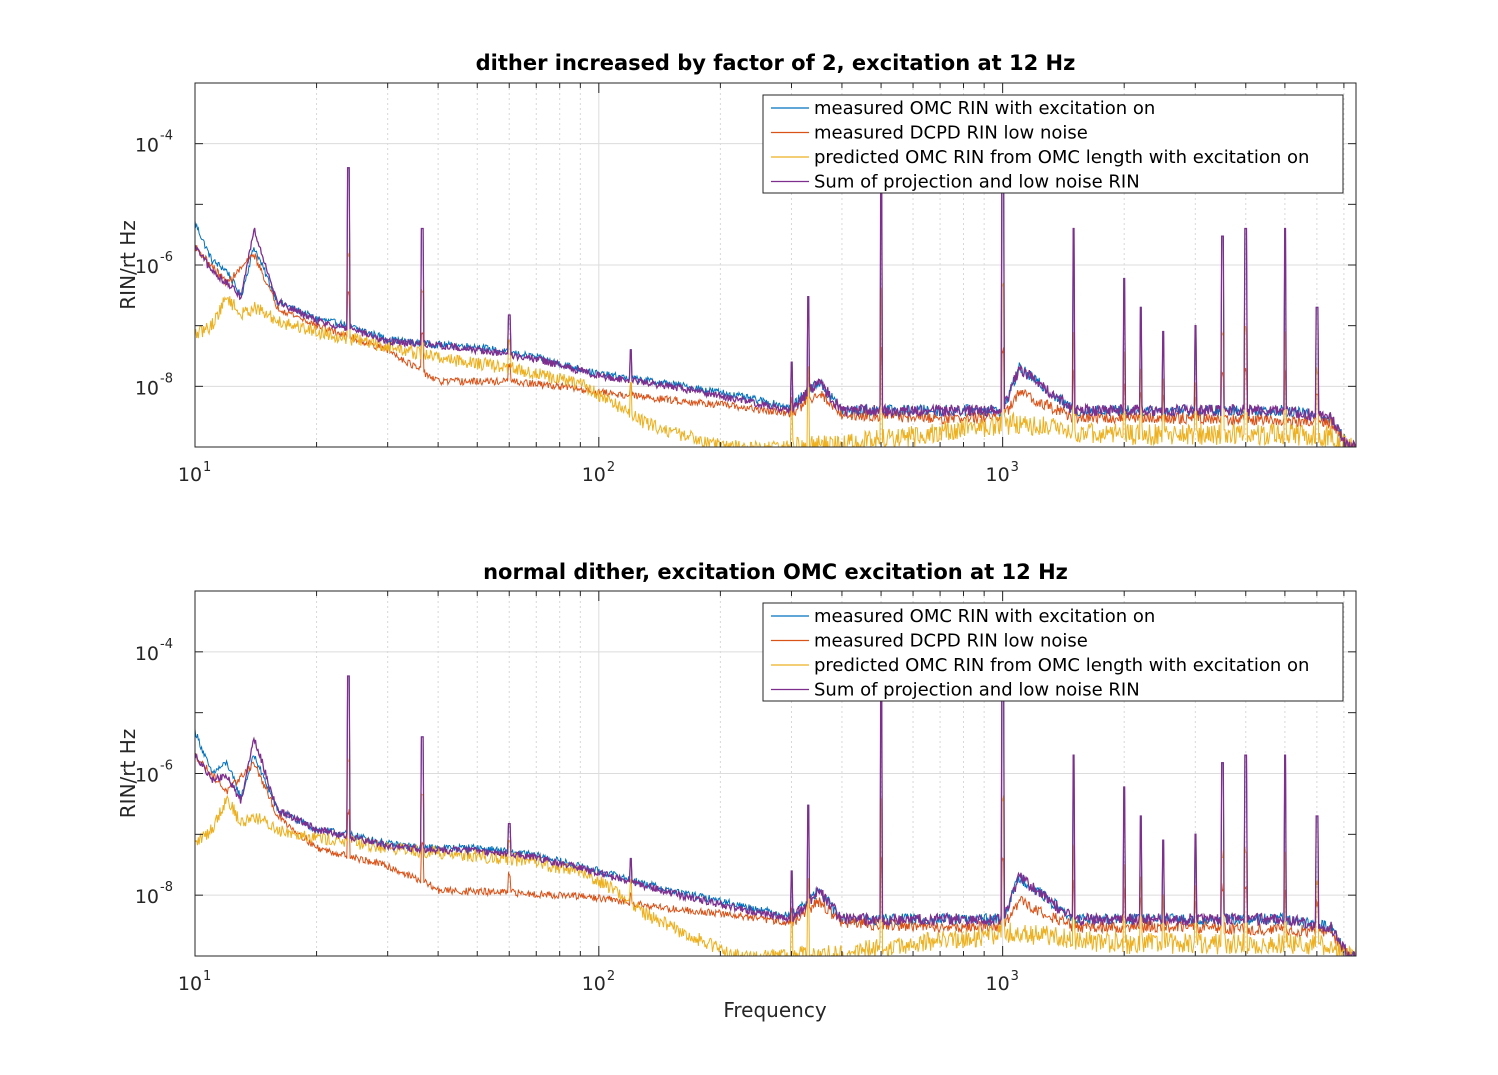 This screenshot has height=1075, width=1498. What do you see at coordinates (774, 1010) in the screenshot?
I see `x-axis-label: Frequency` at bounding box center [774, 1010].